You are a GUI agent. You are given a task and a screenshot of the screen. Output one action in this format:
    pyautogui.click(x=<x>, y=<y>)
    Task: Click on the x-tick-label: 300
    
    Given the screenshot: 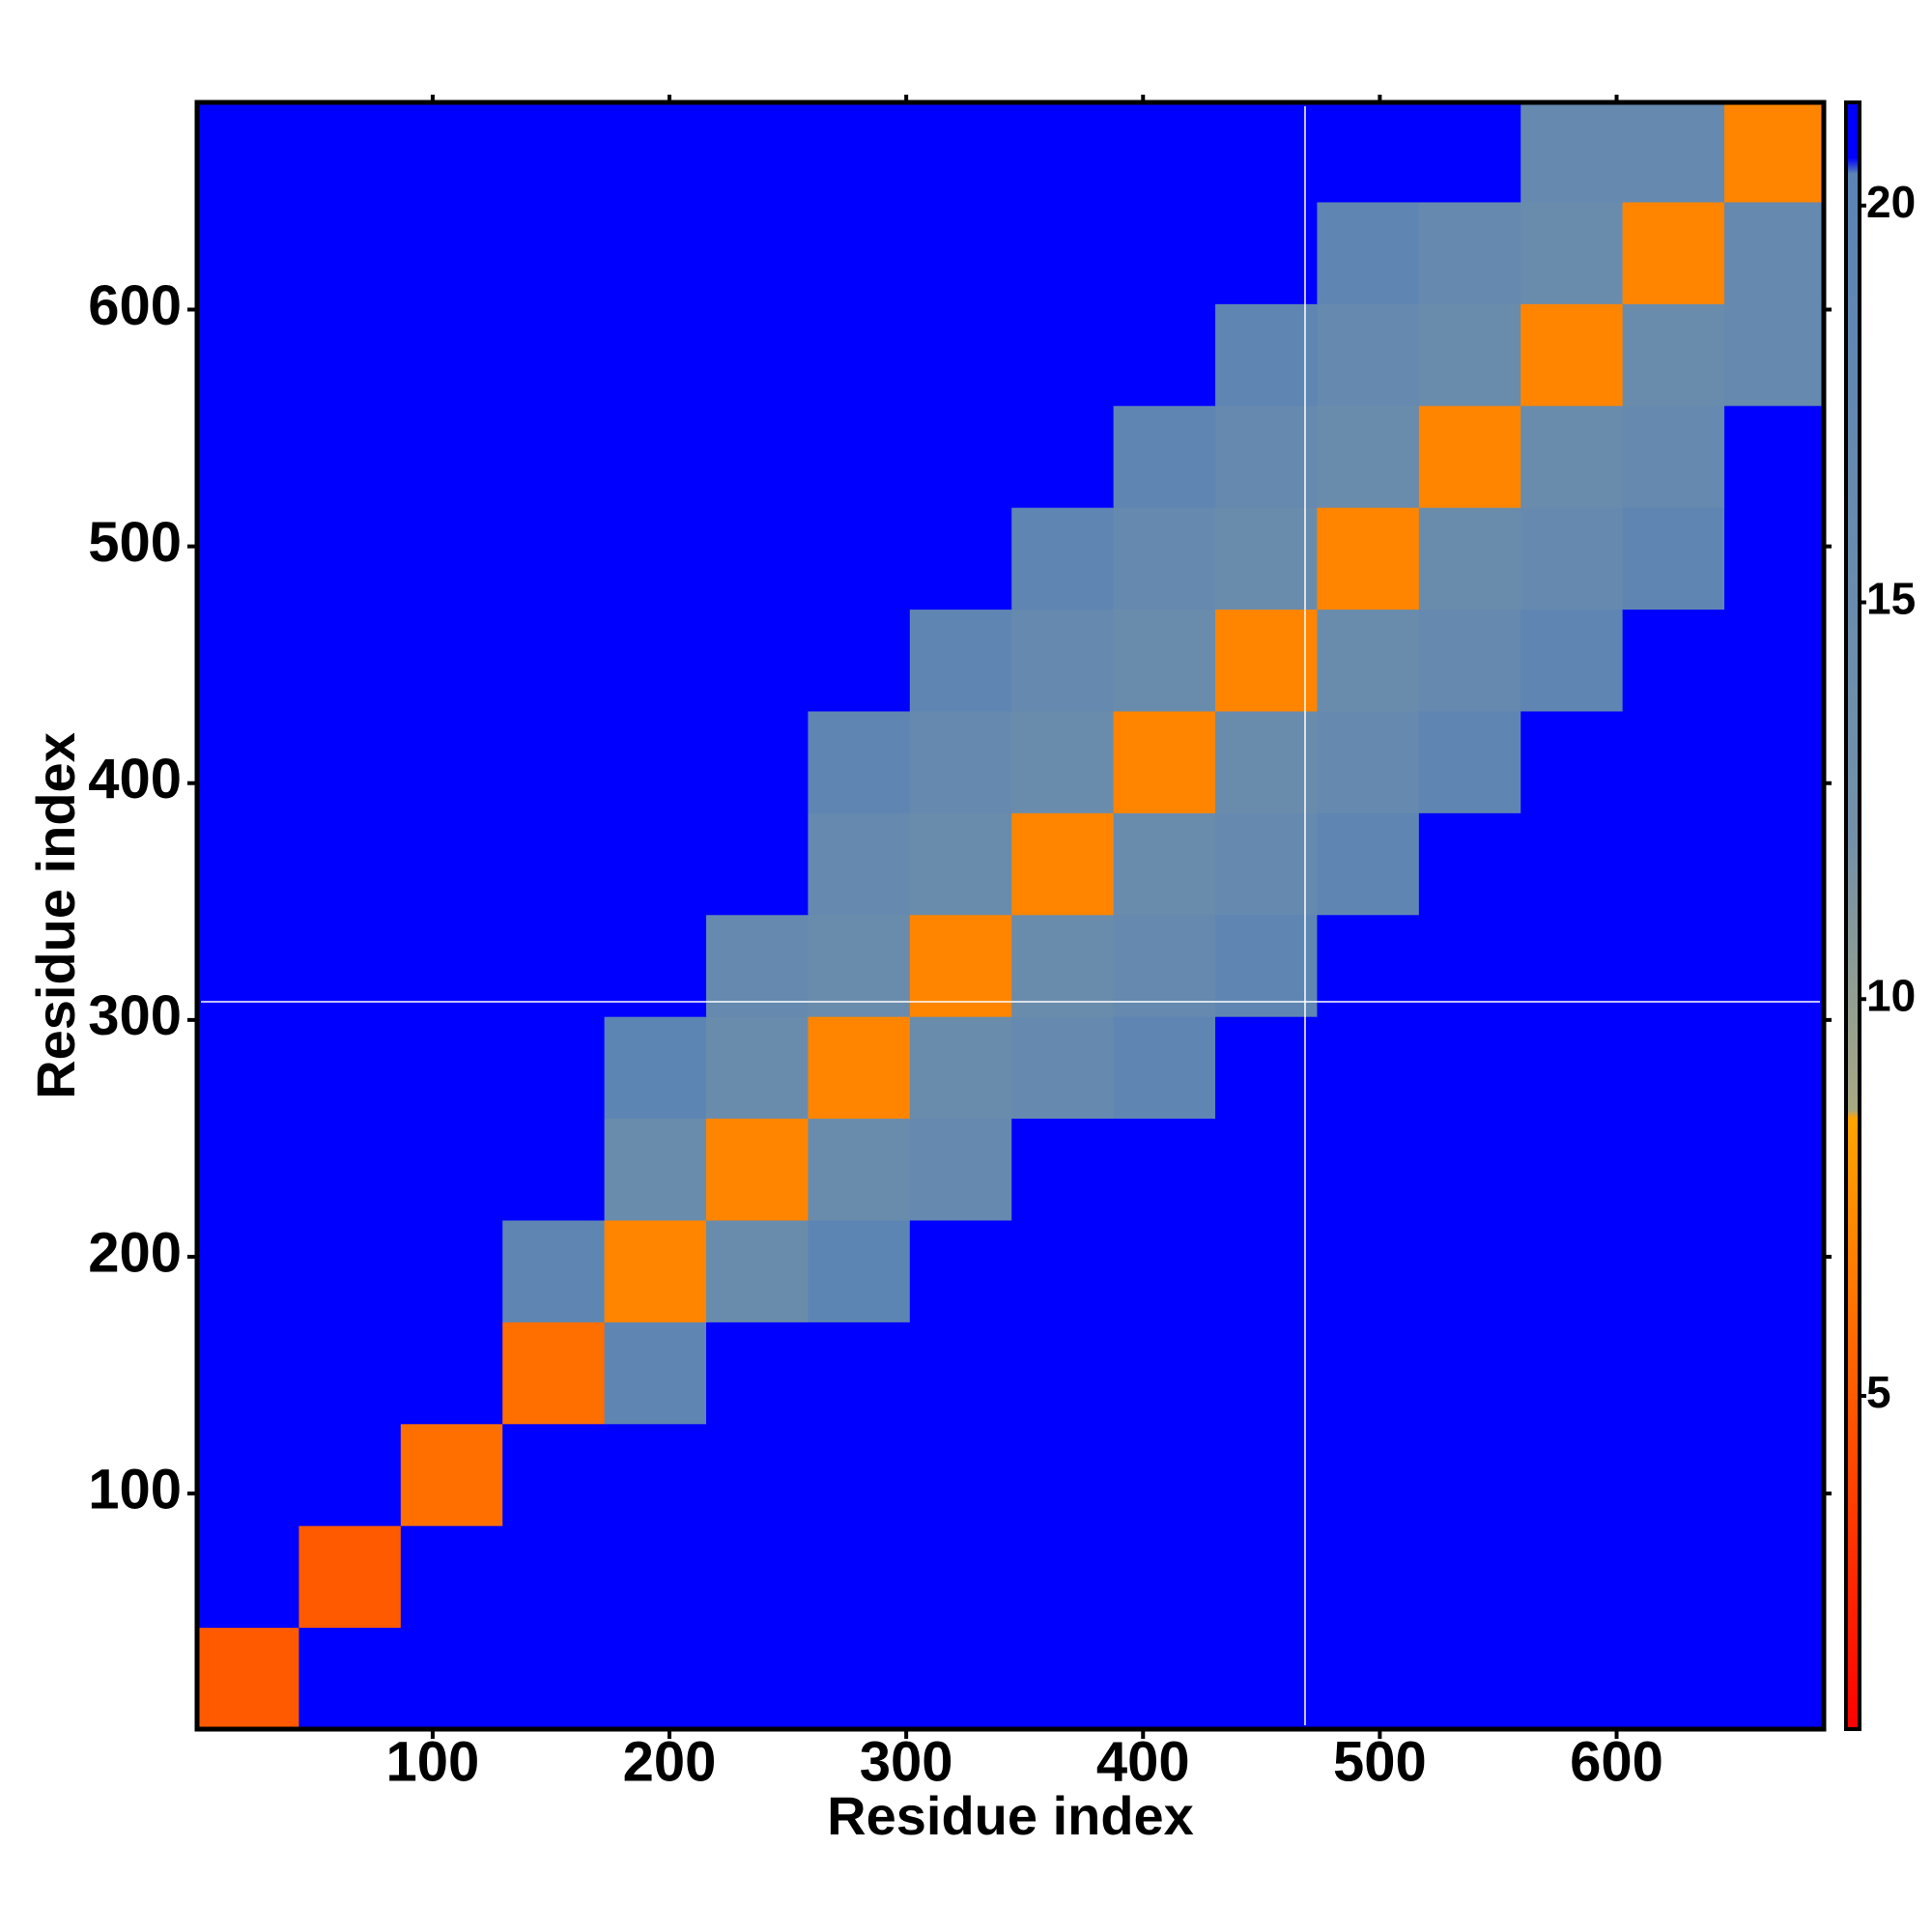 What is the action you would take?
    pyautogui.click(x=906, y=1761)
    